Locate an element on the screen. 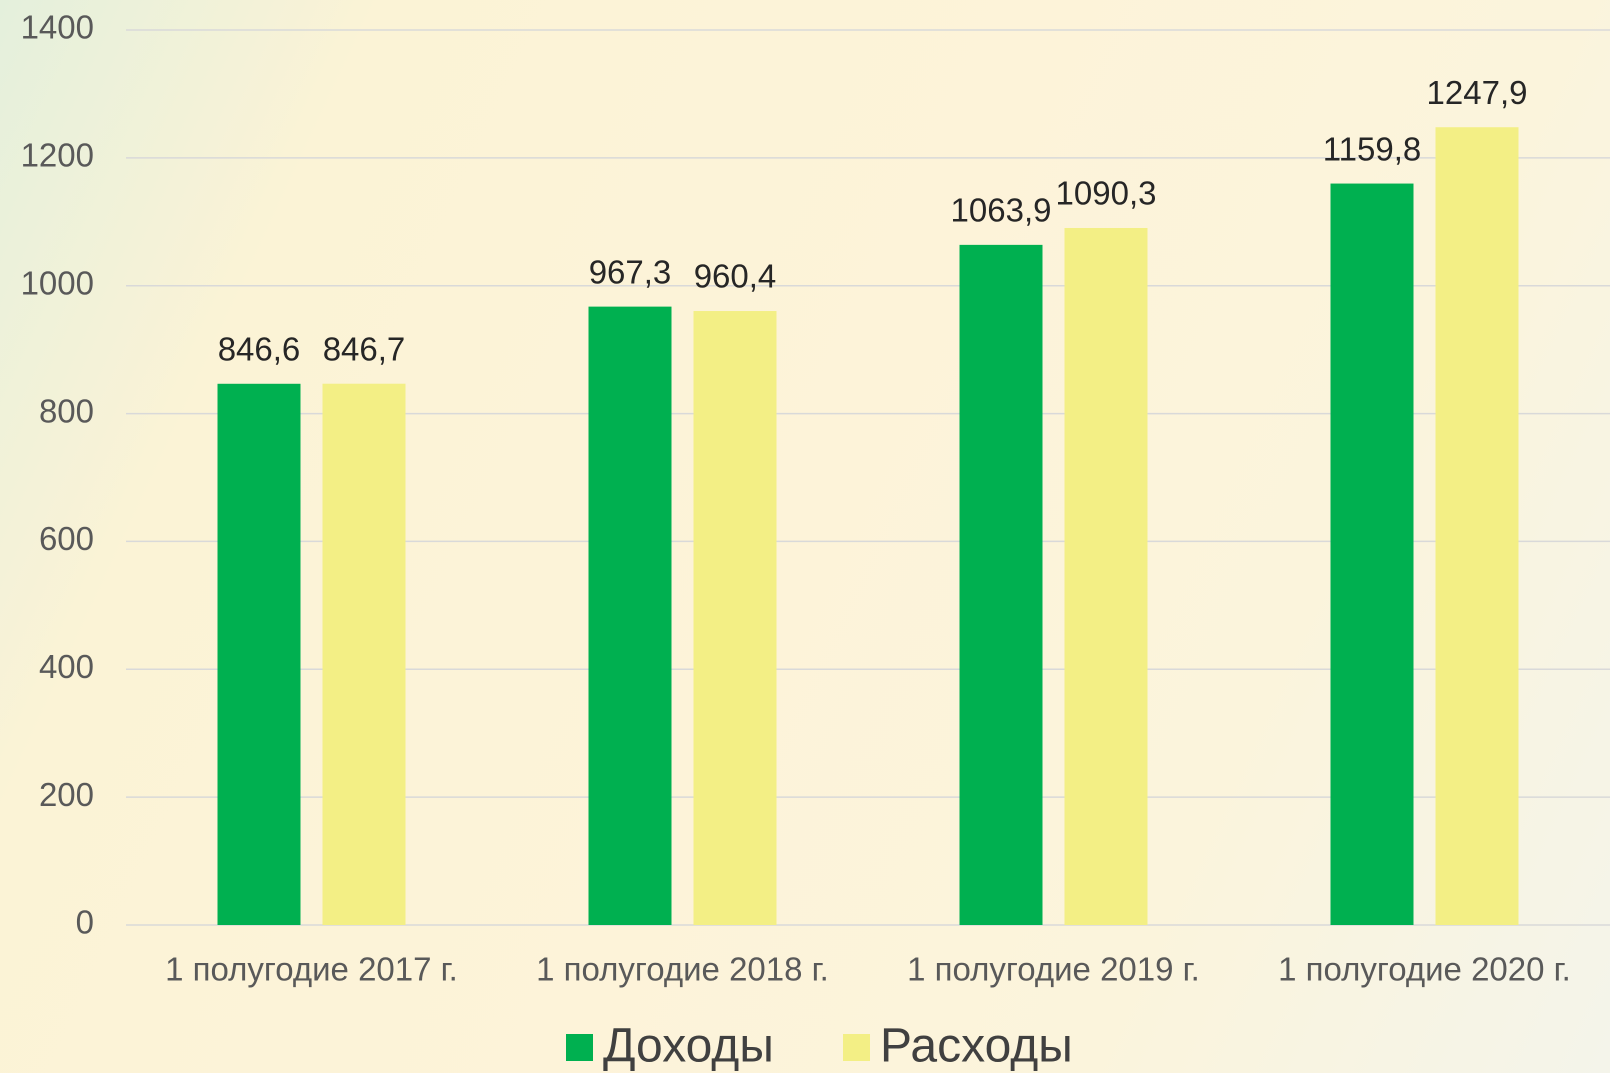 The image size is (1610, 1073). legend-label: Доходы is located at coordinates (688, 1046).